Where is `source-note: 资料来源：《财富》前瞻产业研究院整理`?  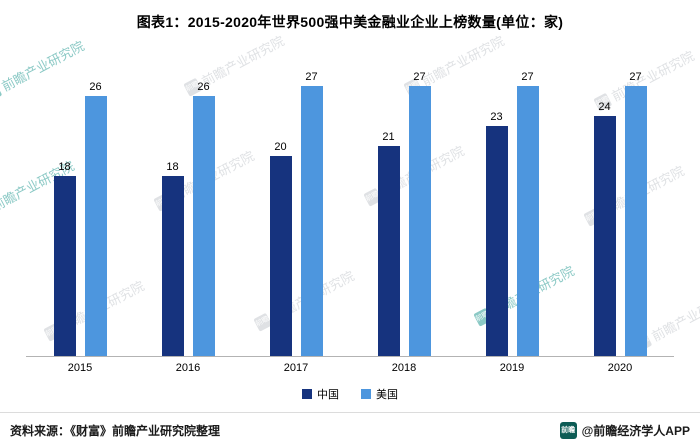
source-note: 资料来源：《财富》前瞻产业研究院整理 is located at coordinates (115, 431).